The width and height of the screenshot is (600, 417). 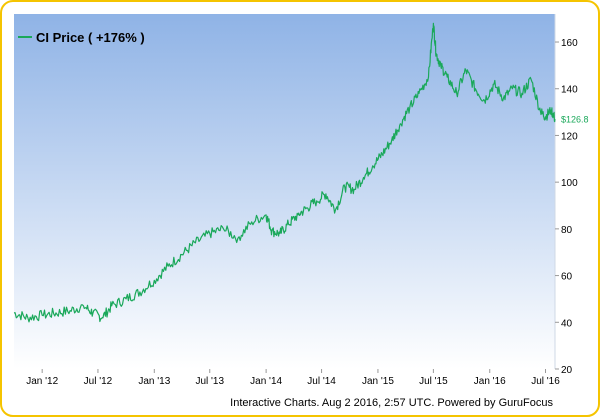 I want to click on legend-label: CI Price ( +176% ), so click(x=90, y=37).